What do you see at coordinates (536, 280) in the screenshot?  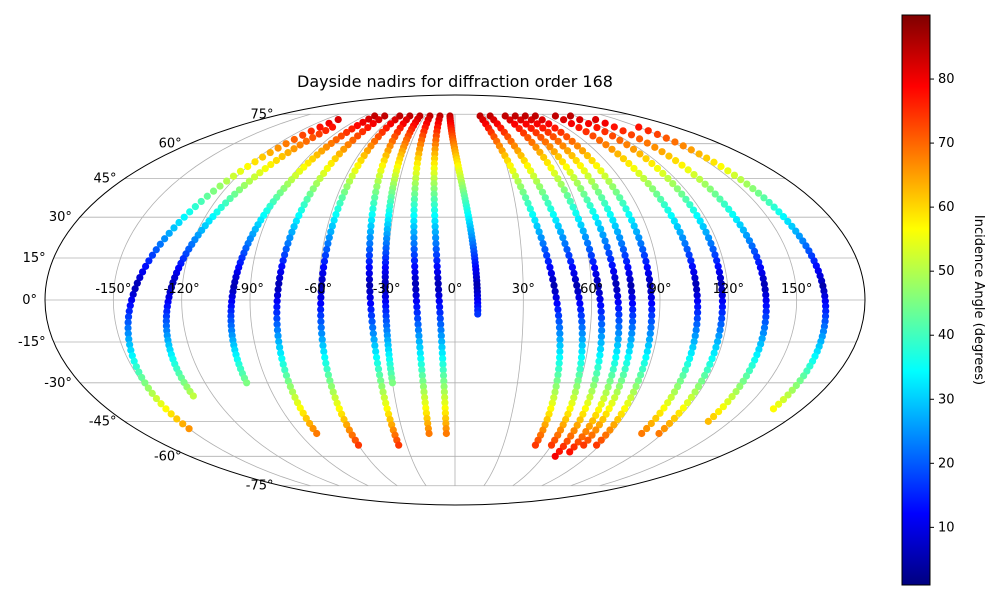 I see `orbit-track` at bounding box center [536, 280].